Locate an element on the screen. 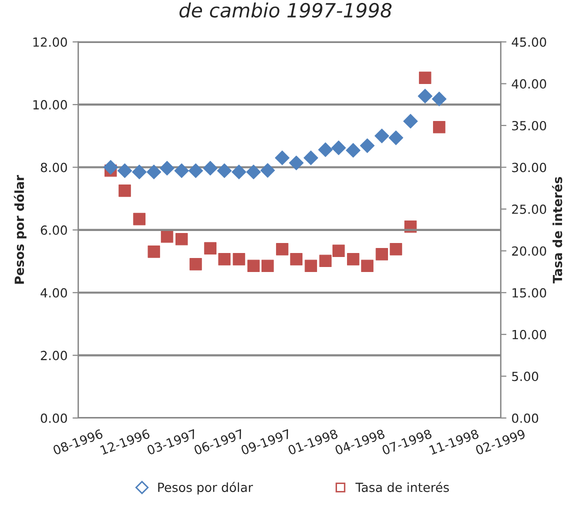  y2-tick-label: 15.00 is located at coordinates (529, 293).